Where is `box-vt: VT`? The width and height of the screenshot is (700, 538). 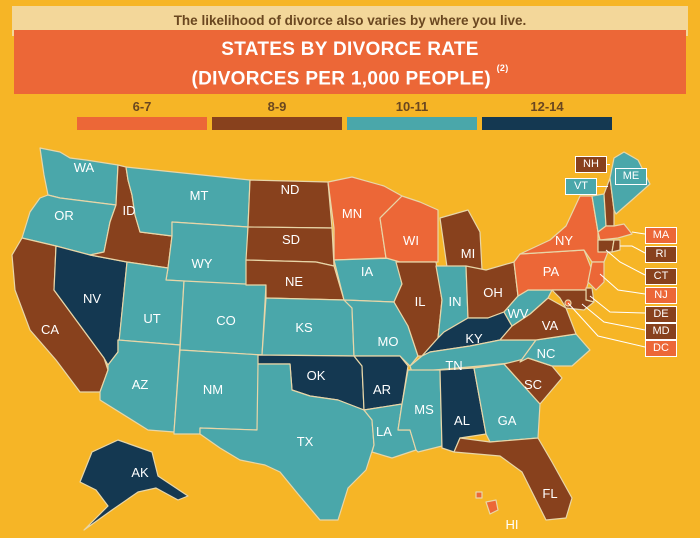 box-vt: VT is located at coordinates (581, 186).